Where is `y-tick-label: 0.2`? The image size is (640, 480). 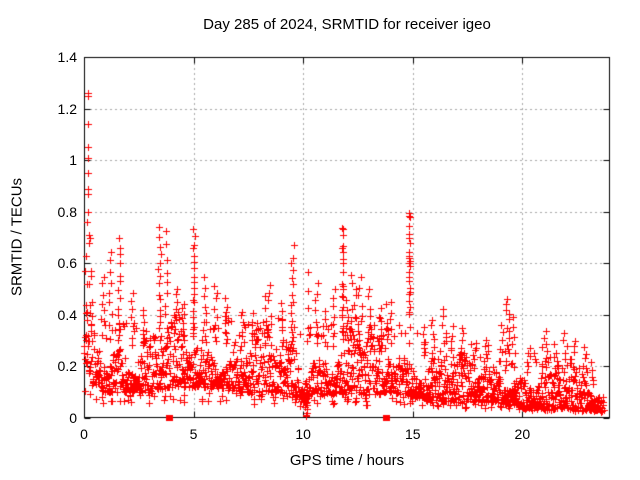 y-tick-label: 0.2 is located at coordinates (67, 366).